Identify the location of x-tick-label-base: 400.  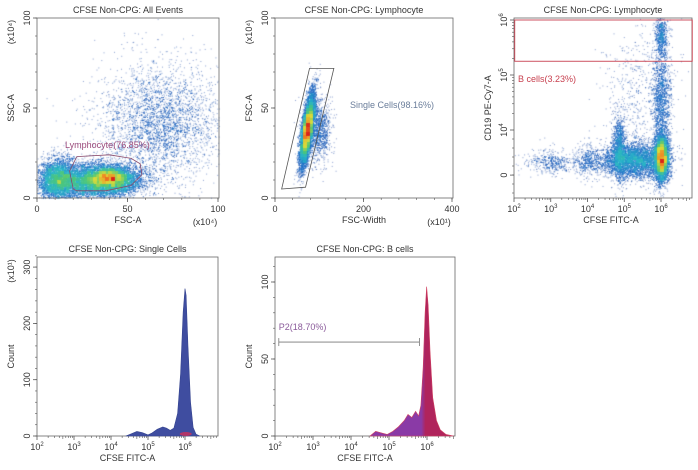
(451, 209).